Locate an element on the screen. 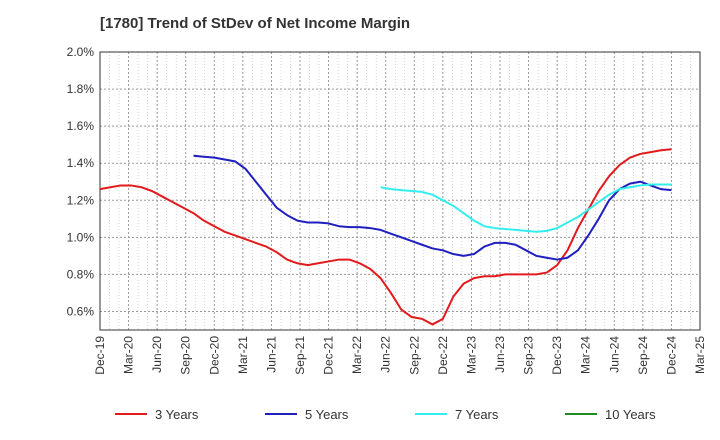 The width and height of the screenshot is (720, 440). legend-label: 5 Years is located at coordinates (327, 414).